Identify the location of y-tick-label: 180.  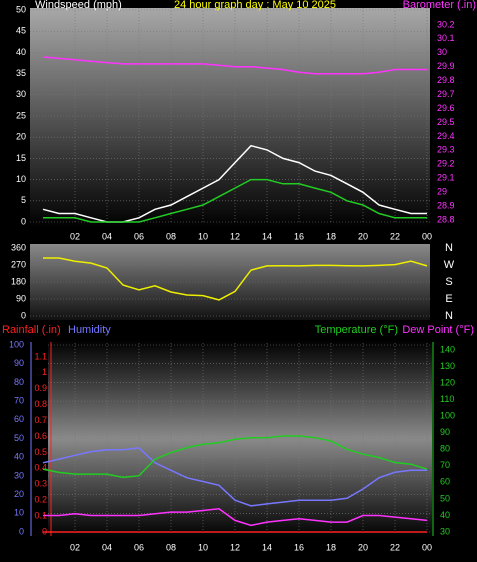
(18, 281).